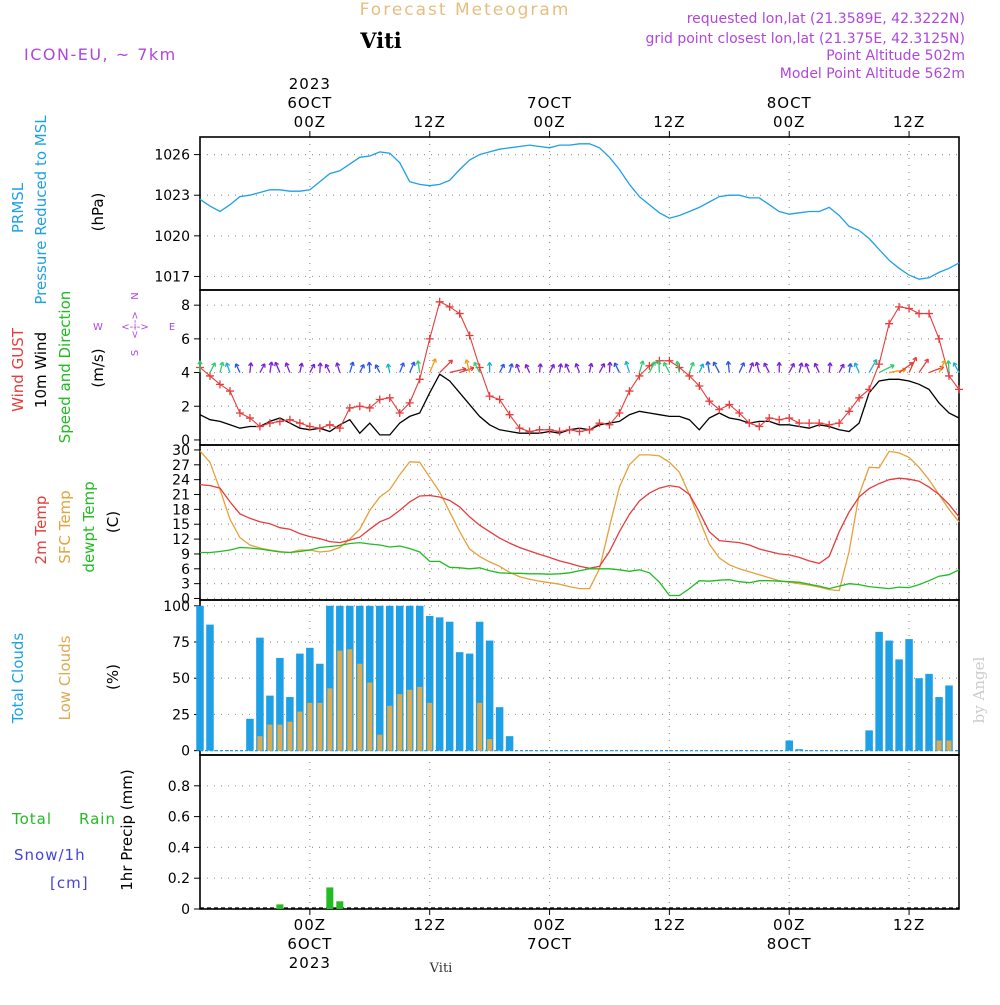  What do you see at coordinates (172, 277) in the screenshot?
I see `pressure-ytick-label: 1017` at bounding box center [172, 277].